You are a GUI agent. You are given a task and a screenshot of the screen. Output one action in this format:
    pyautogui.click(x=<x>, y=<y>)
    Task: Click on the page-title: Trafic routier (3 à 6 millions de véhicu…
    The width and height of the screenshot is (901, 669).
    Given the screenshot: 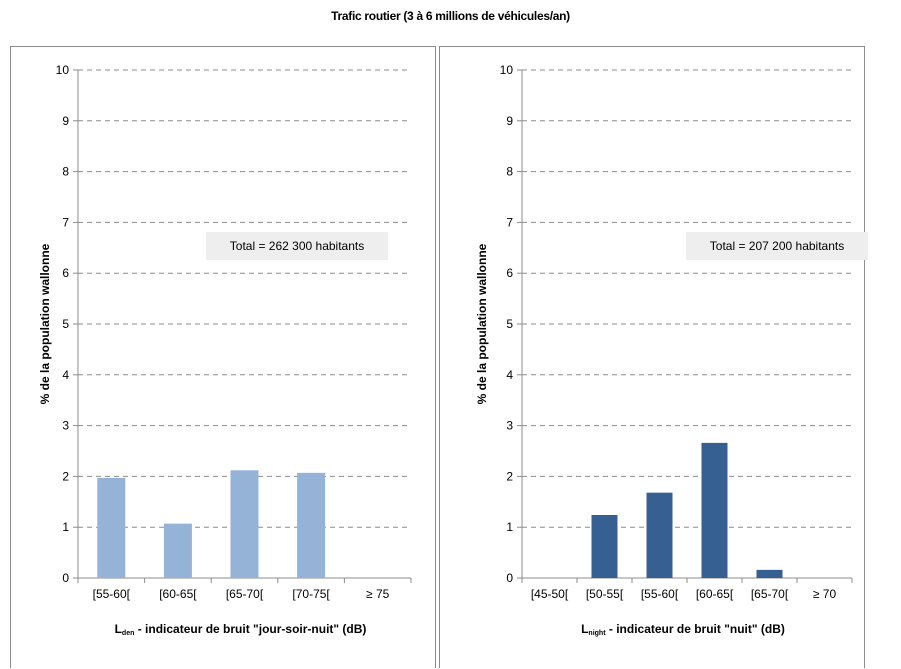 What is the action you would take?
    pyautogui.click(x=450, y=16)
    